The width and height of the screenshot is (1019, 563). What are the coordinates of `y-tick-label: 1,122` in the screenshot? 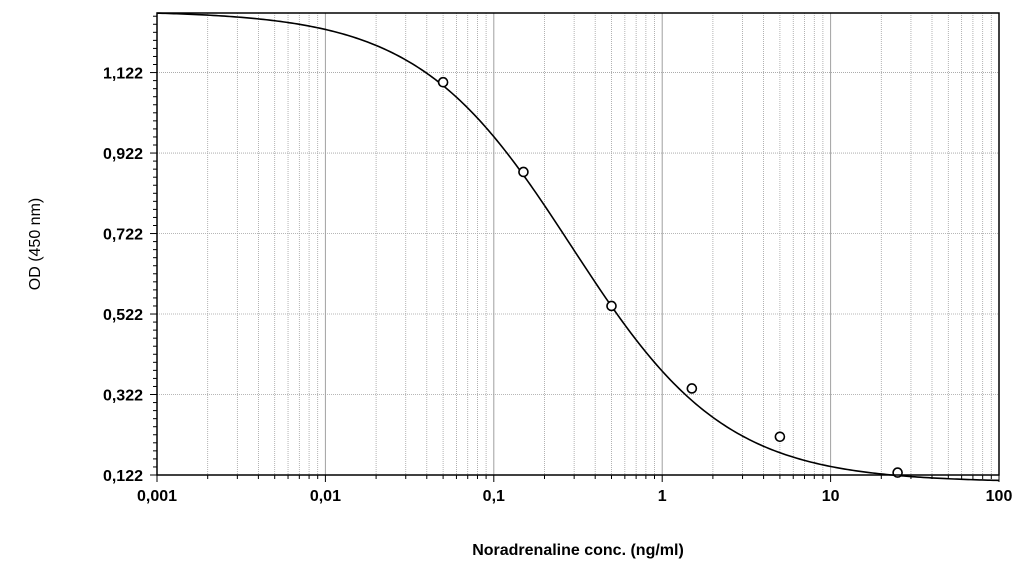 It's located at (123, 74).